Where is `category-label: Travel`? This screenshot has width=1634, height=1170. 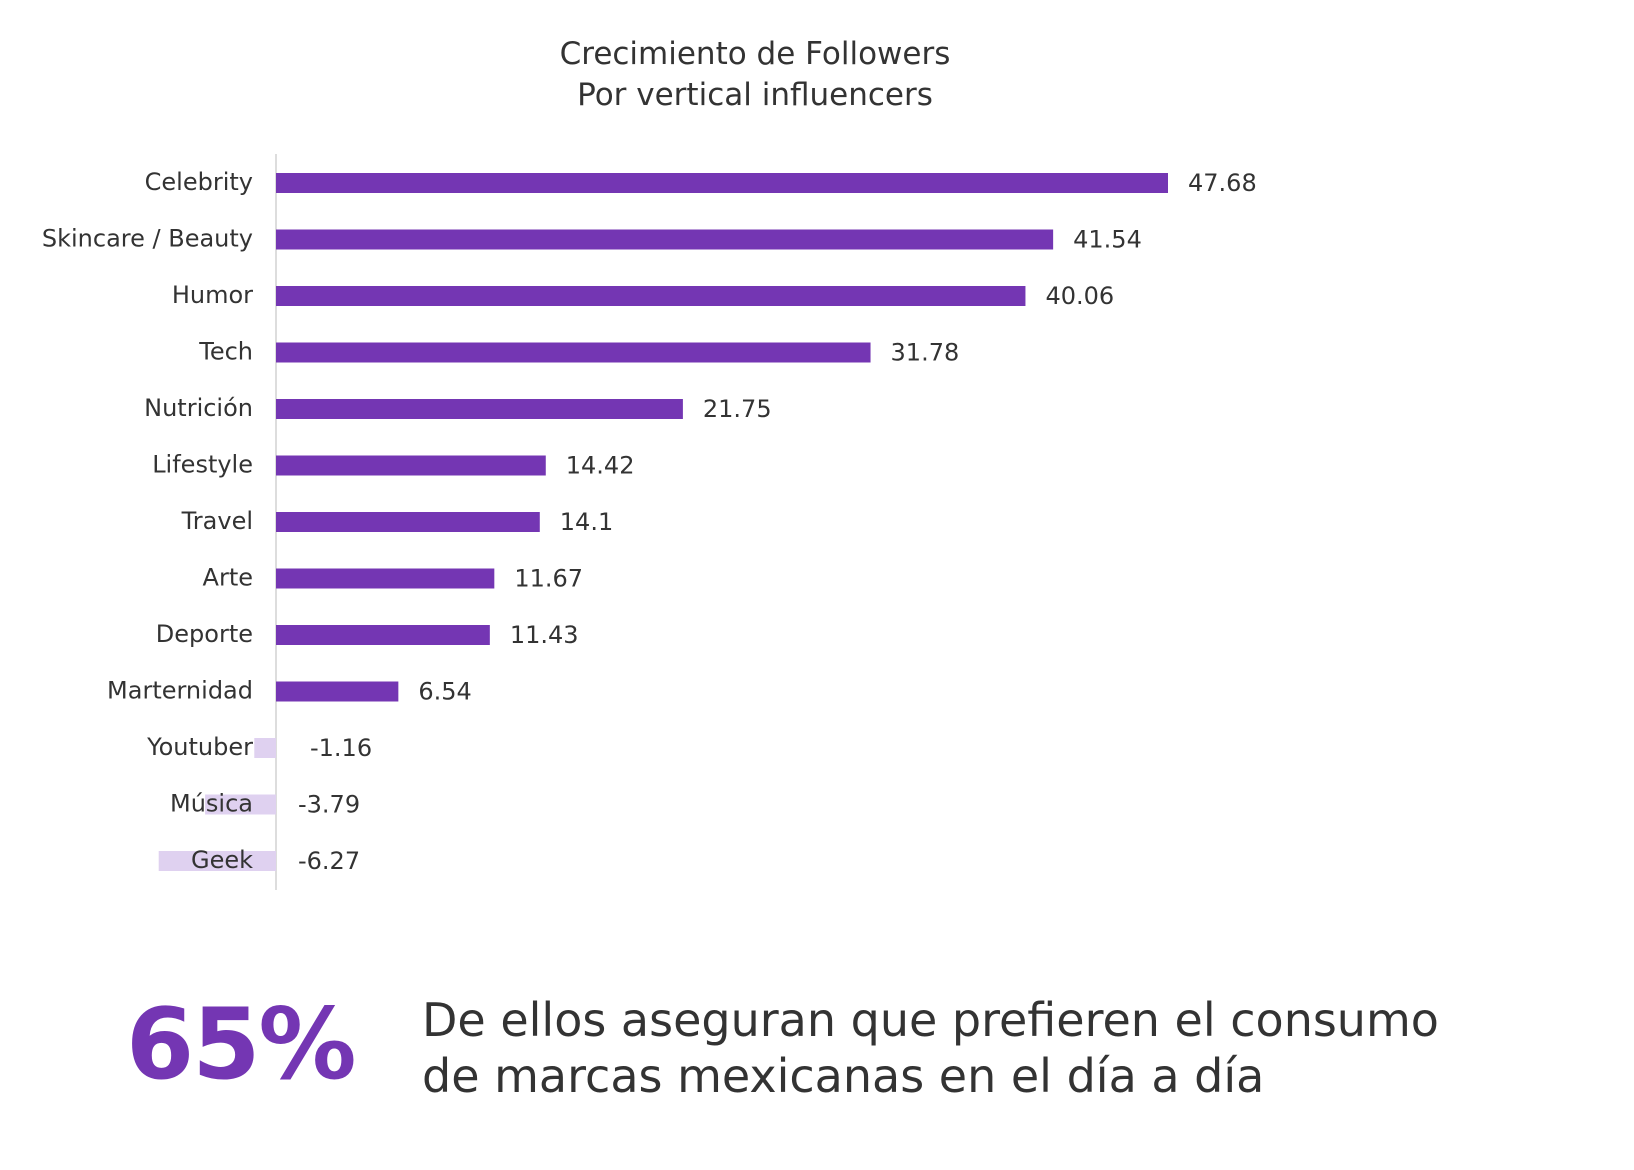 category-label: Travel is located at coordinates (217, 521).